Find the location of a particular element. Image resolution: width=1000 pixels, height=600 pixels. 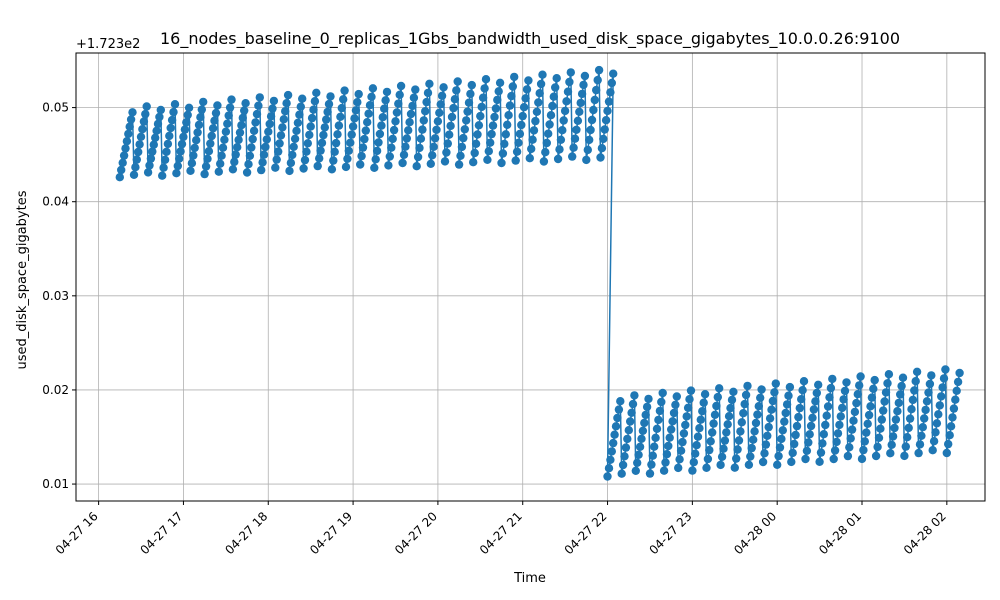

y-tick-label: 0.01 is located at coordinates (55, 484).